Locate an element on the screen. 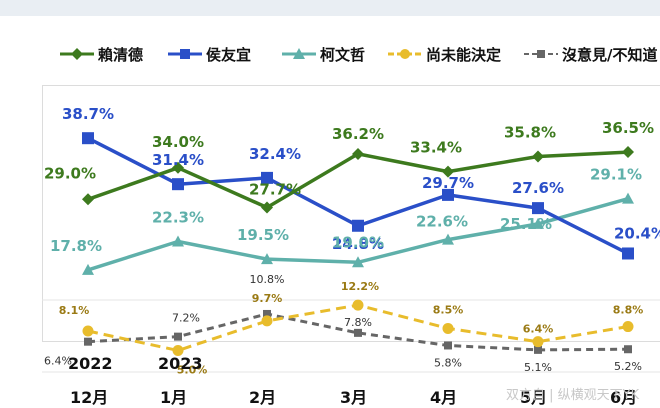 The height and width of the screenshot is (408, 660). data-label: 25.1% is located at coordinates (526, 224).